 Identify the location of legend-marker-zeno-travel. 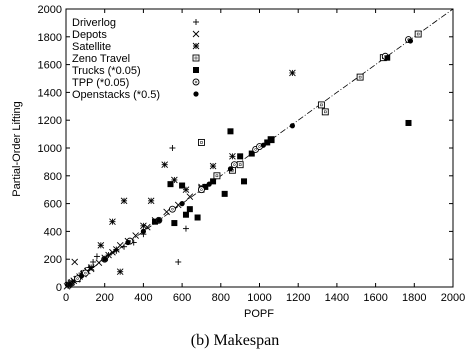
(196, 58).